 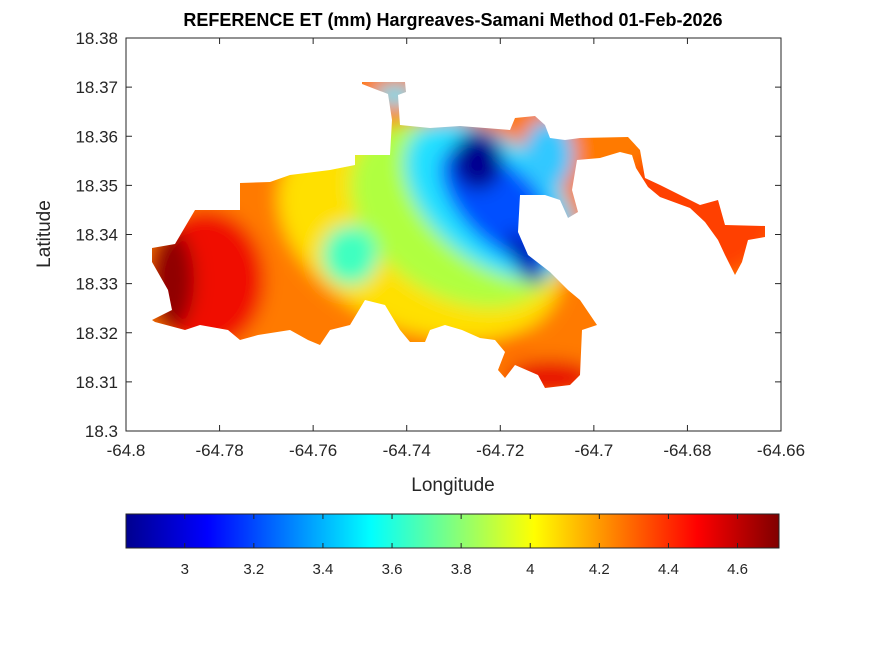 I want to click on colorbar-tick-label: 3.4, so click(x=323, y=569).